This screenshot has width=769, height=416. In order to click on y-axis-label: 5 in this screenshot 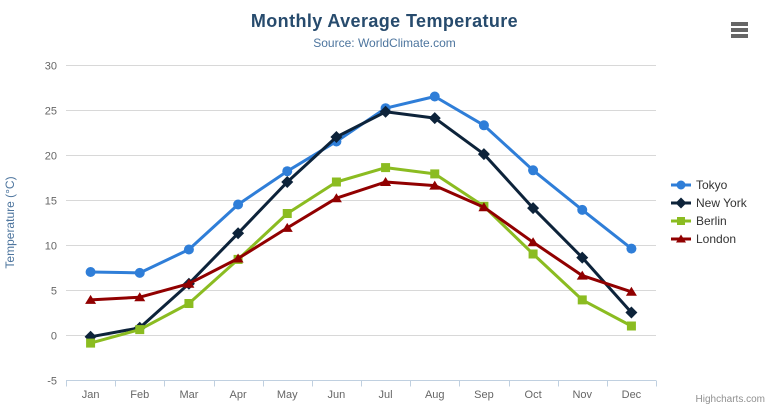, I will do `click(54, 292)`.